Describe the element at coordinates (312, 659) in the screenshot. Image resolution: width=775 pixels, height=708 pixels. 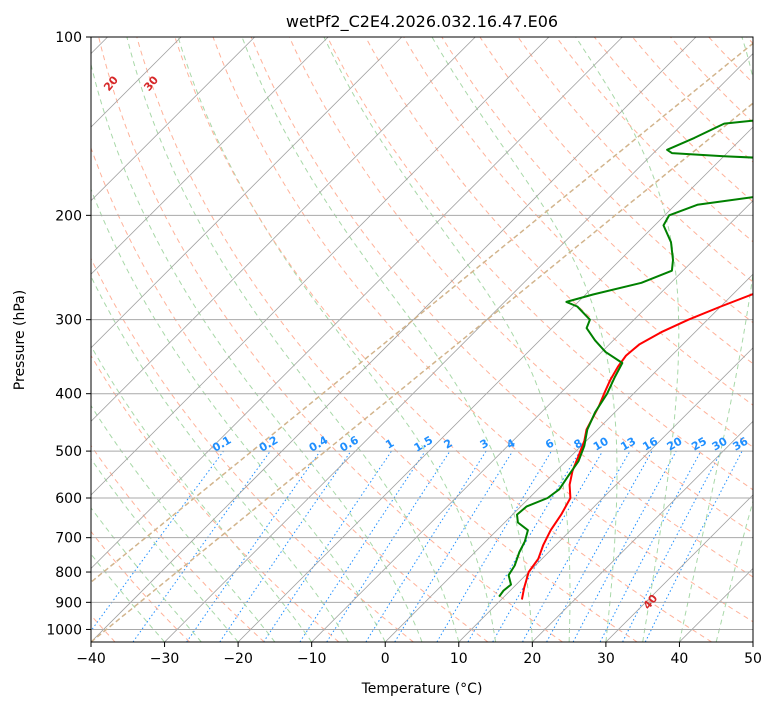
I see `x-tick-label: −10` at that location.